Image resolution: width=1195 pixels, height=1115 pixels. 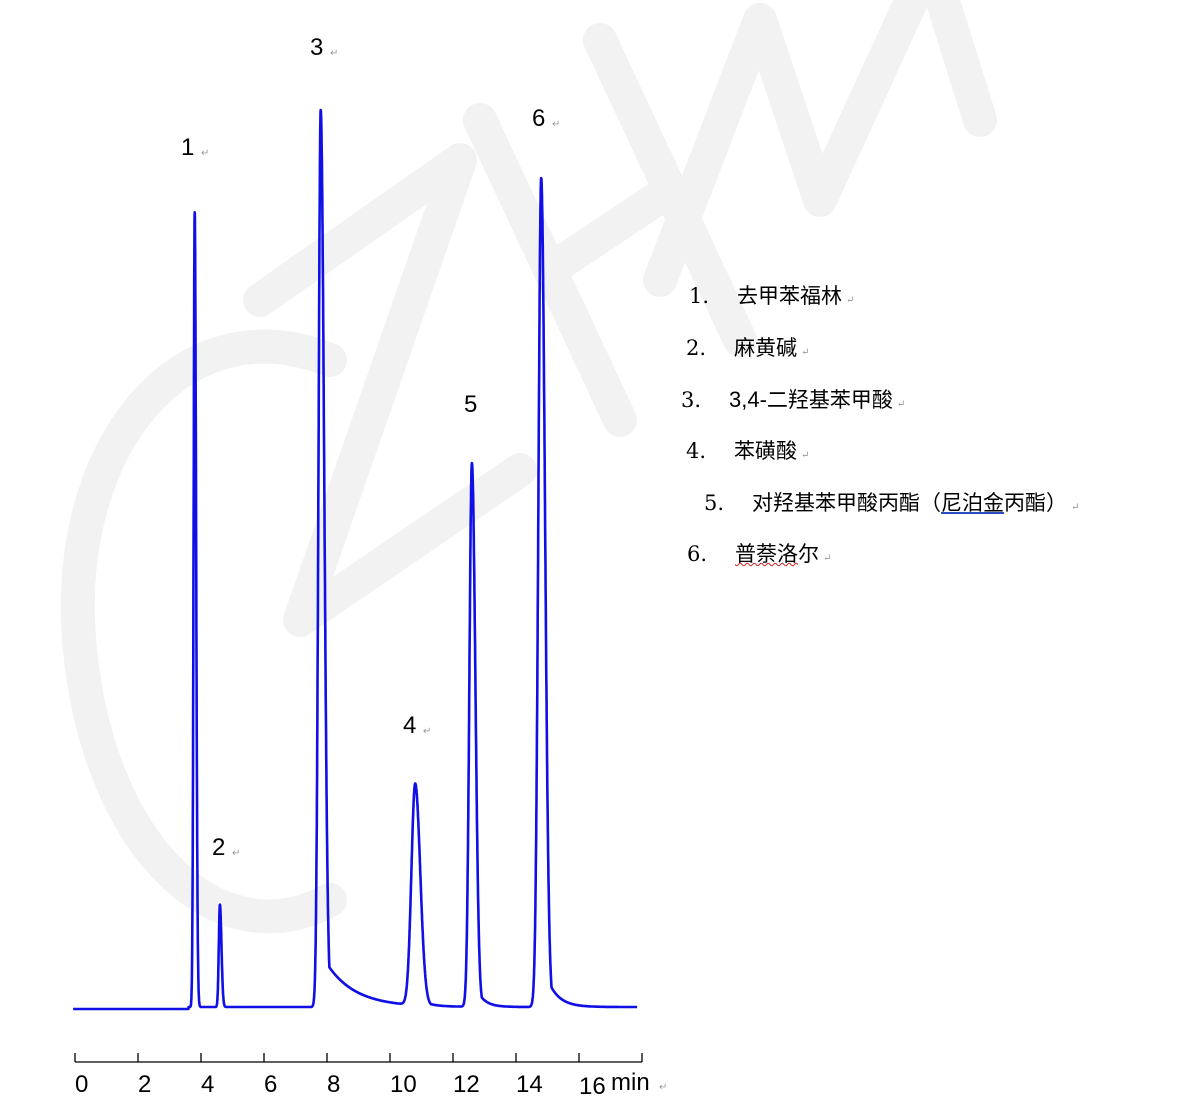 I want to click on legend-number: 3., so click(x=691, y=400).